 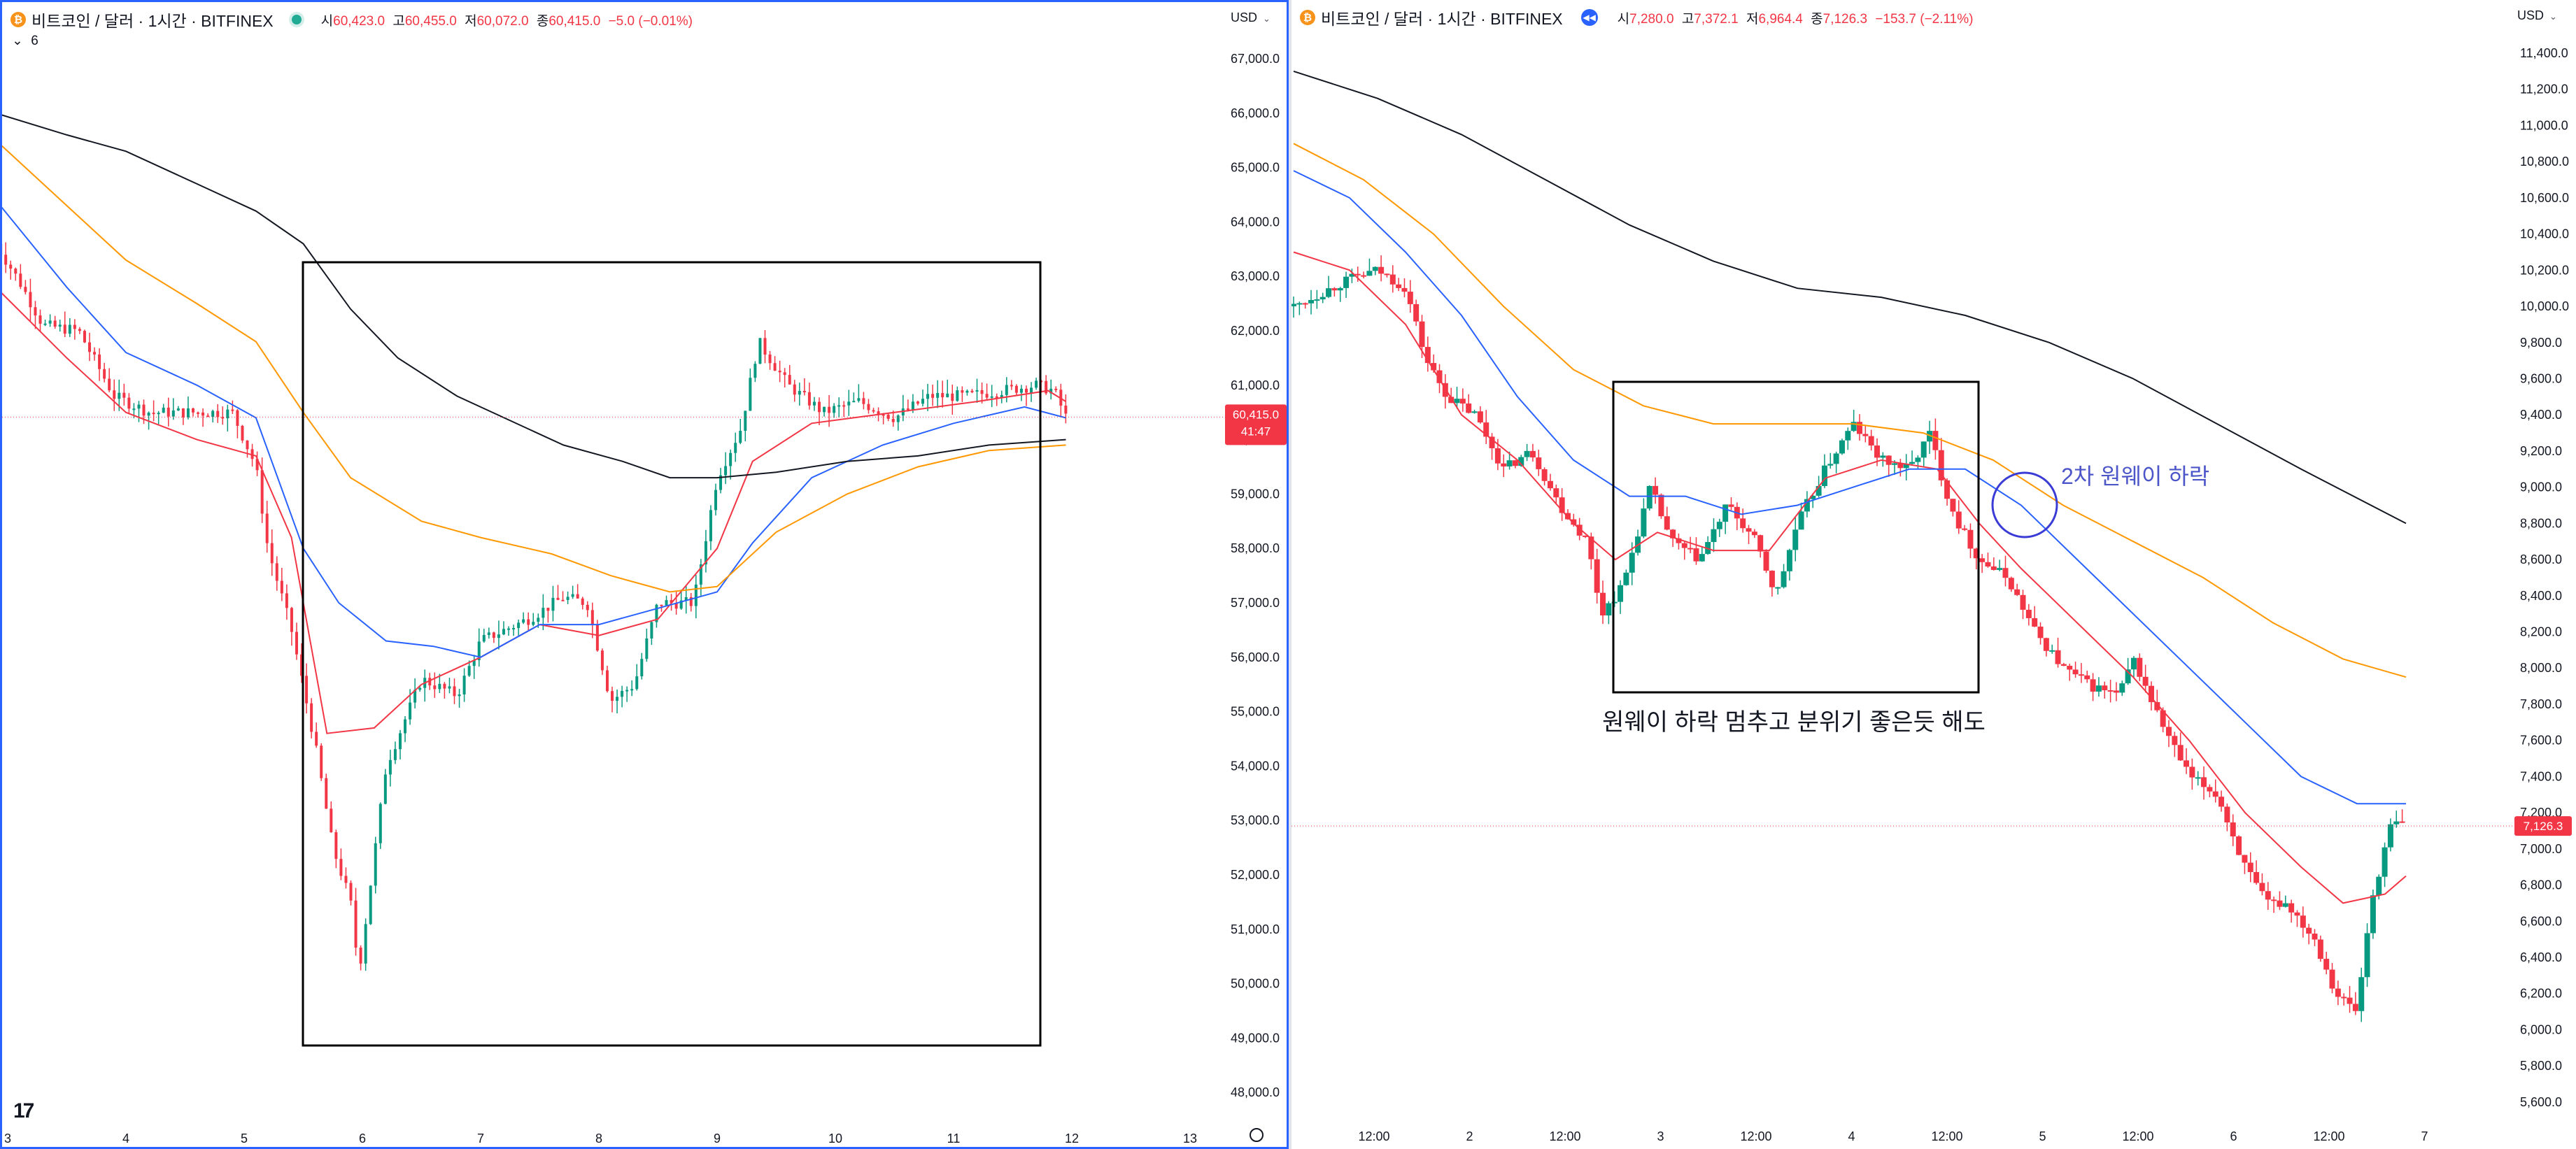 What do you see at coordinates (2544, 198) in the screenshot?
I see `y-axis-tick-label: 10,600.0` at bounding box center [2544, 198].